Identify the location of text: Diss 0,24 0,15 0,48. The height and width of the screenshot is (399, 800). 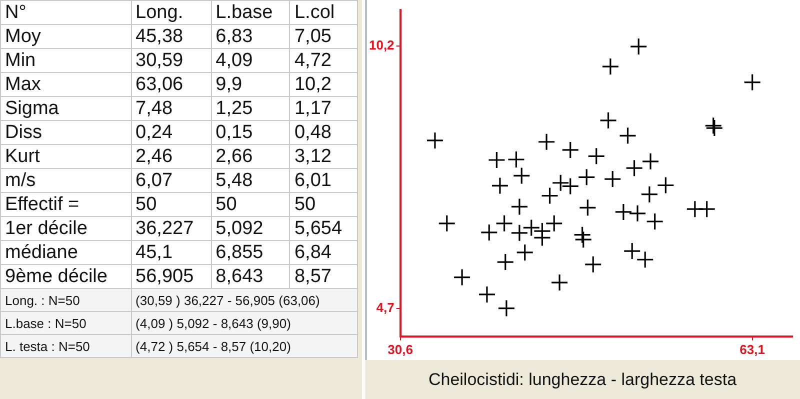
(168, 132).